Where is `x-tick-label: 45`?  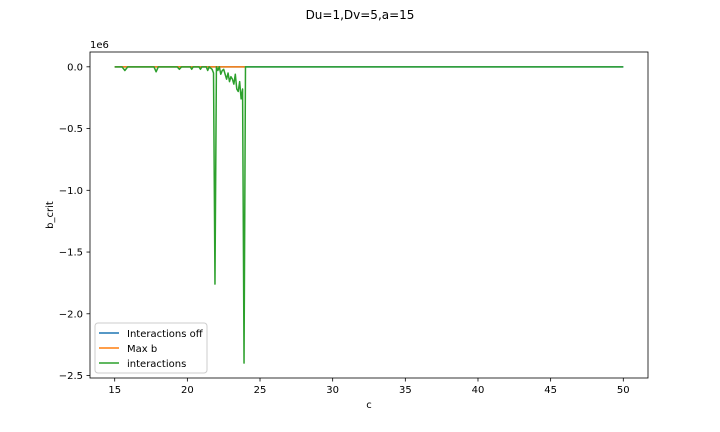 x-tick-label: 45 is located at coordinates (550, 390).